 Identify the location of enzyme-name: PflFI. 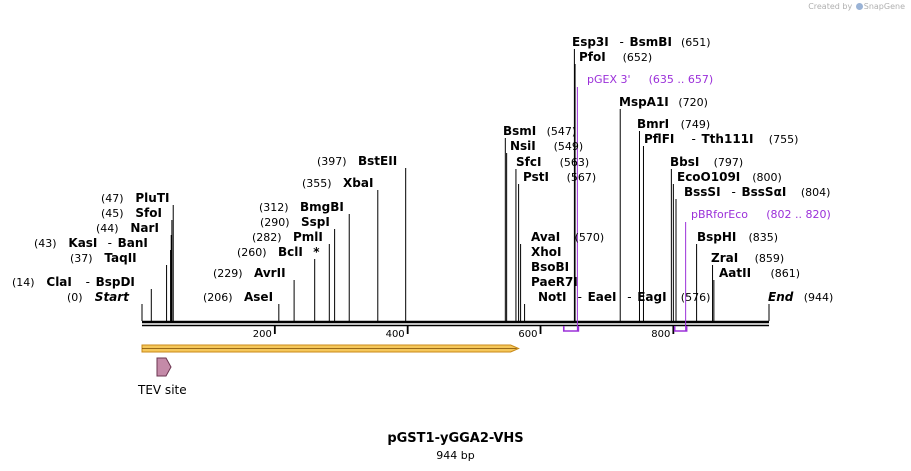
(659, 139).